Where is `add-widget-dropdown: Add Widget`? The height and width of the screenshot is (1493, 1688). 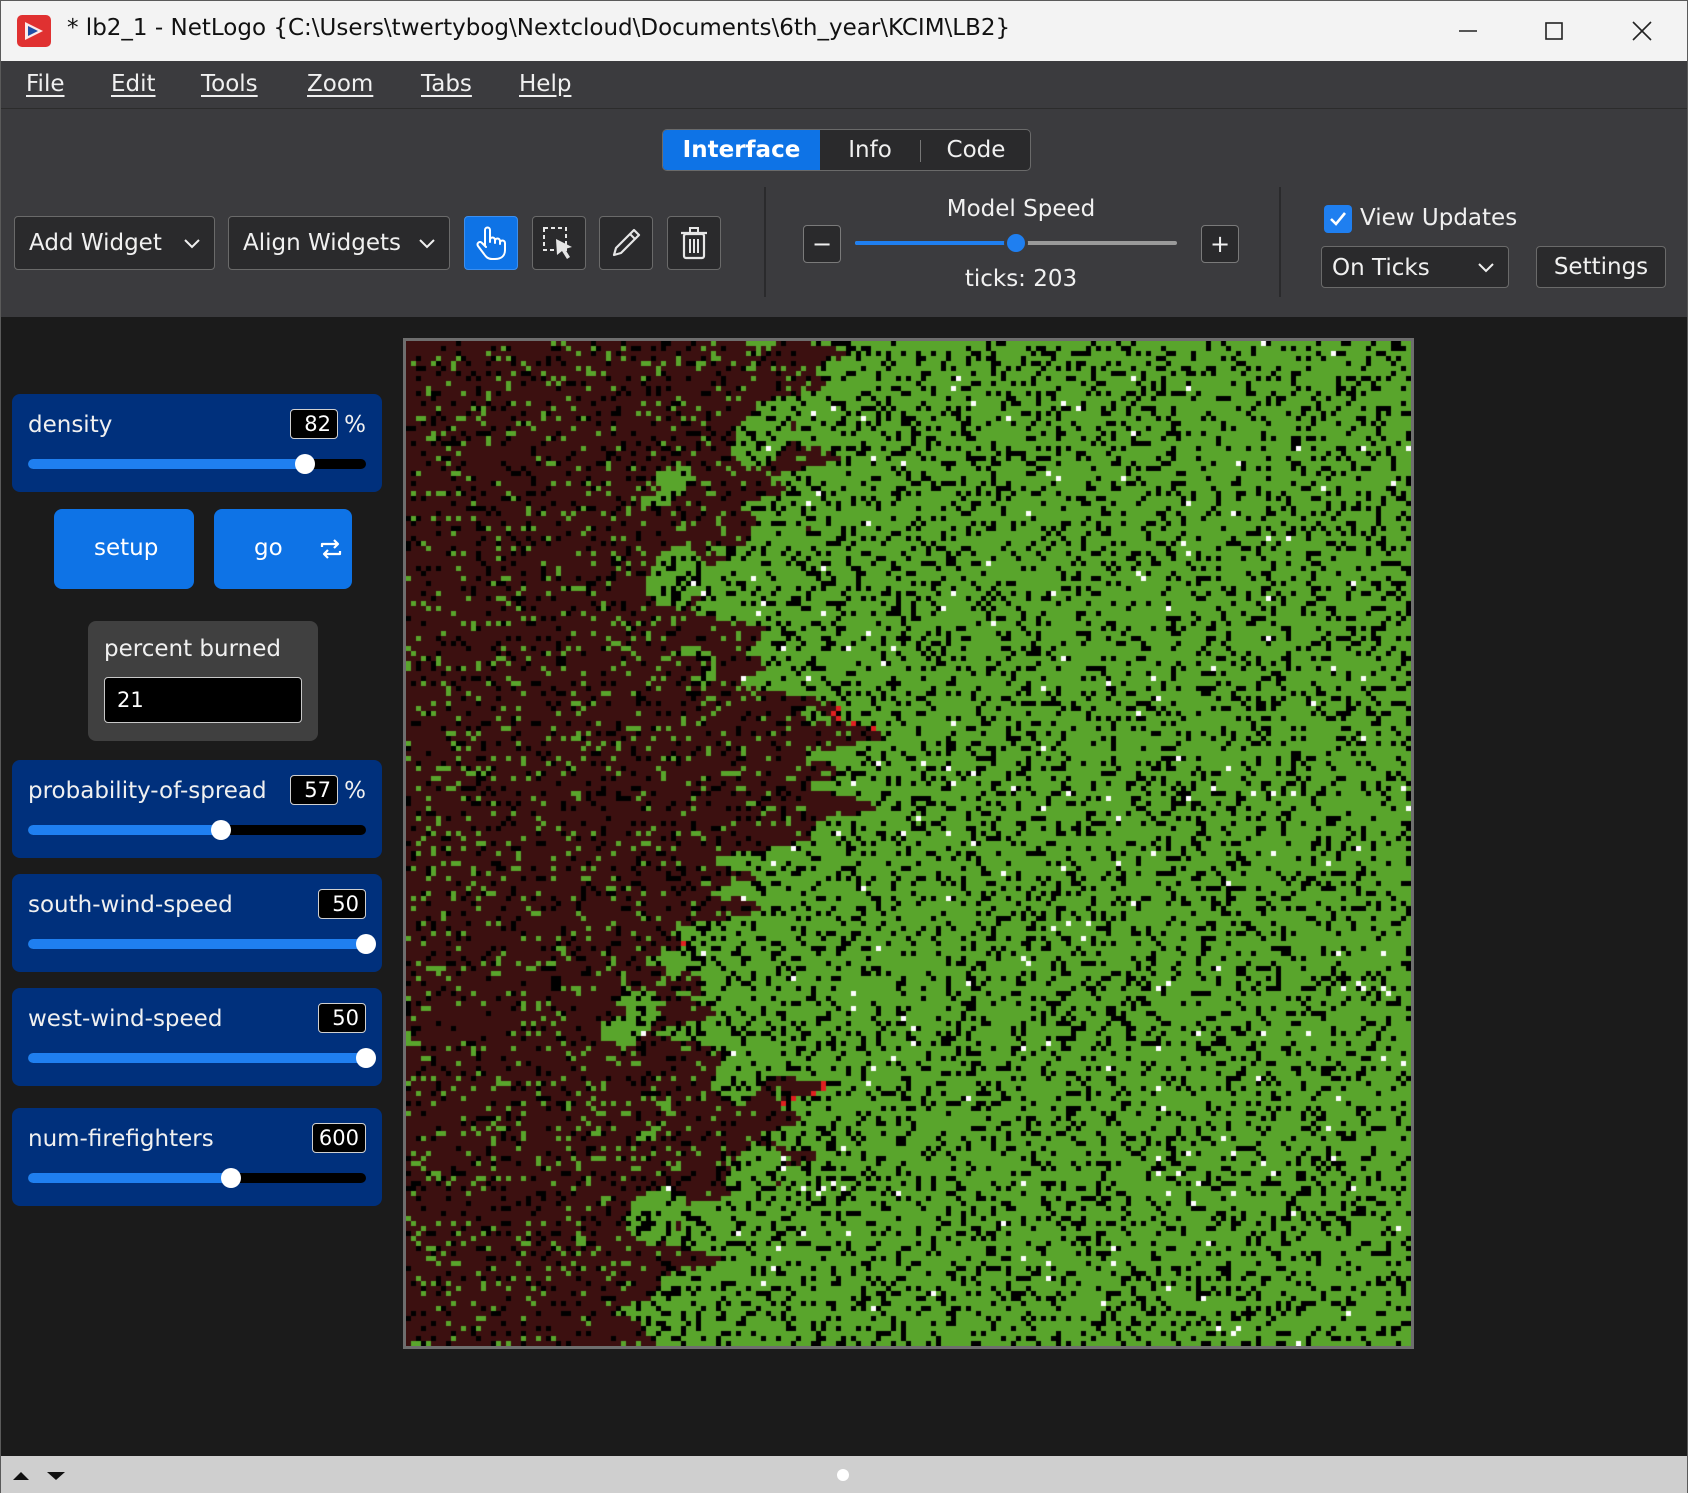 add-widget-dropdown: Add Widget is located at coordinates (114, 243).